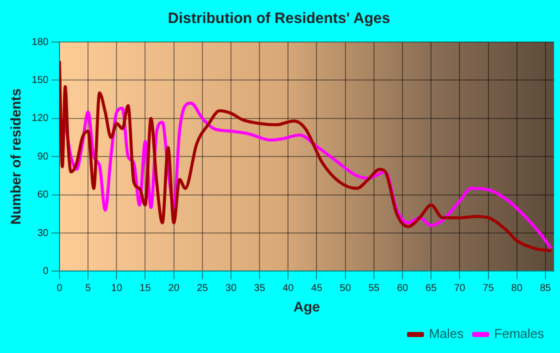  What do you see at coordinates (446, 334) in the screenshot?
I see `legend-label: Males` at bounding box center [446, 334].